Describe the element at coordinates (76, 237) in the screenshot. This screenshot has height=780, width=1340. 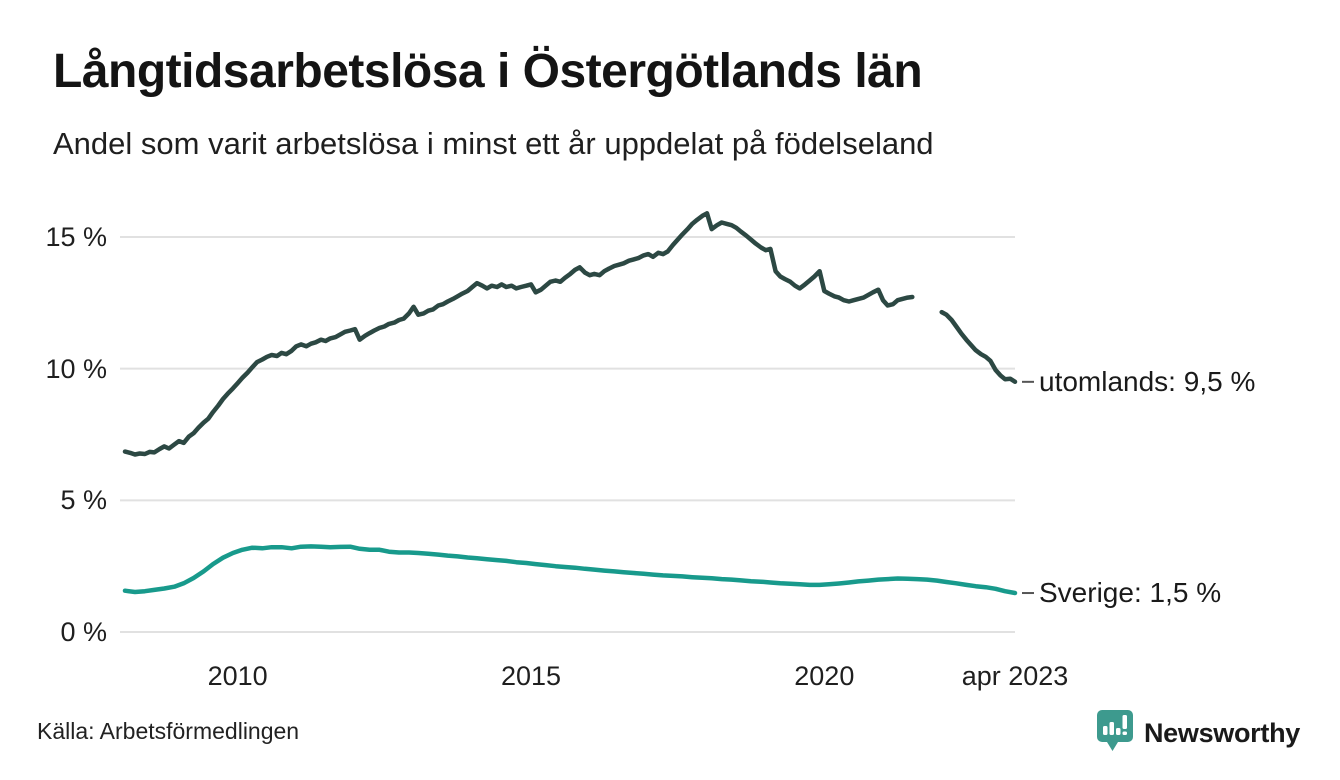
I see `y-tick-label: 15 %` at that location.